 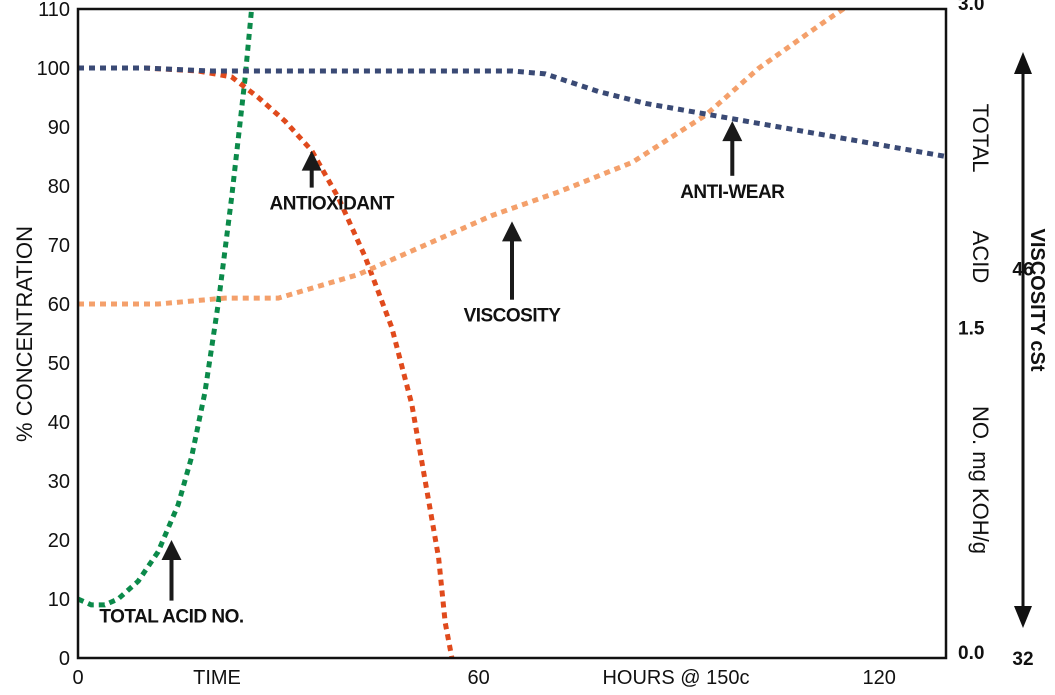 What do you see at coordinates (996, 335) in the screenshot?
I see `right-axis-ticks: 0.01.53.03246150` at bounding box center [996, 335].